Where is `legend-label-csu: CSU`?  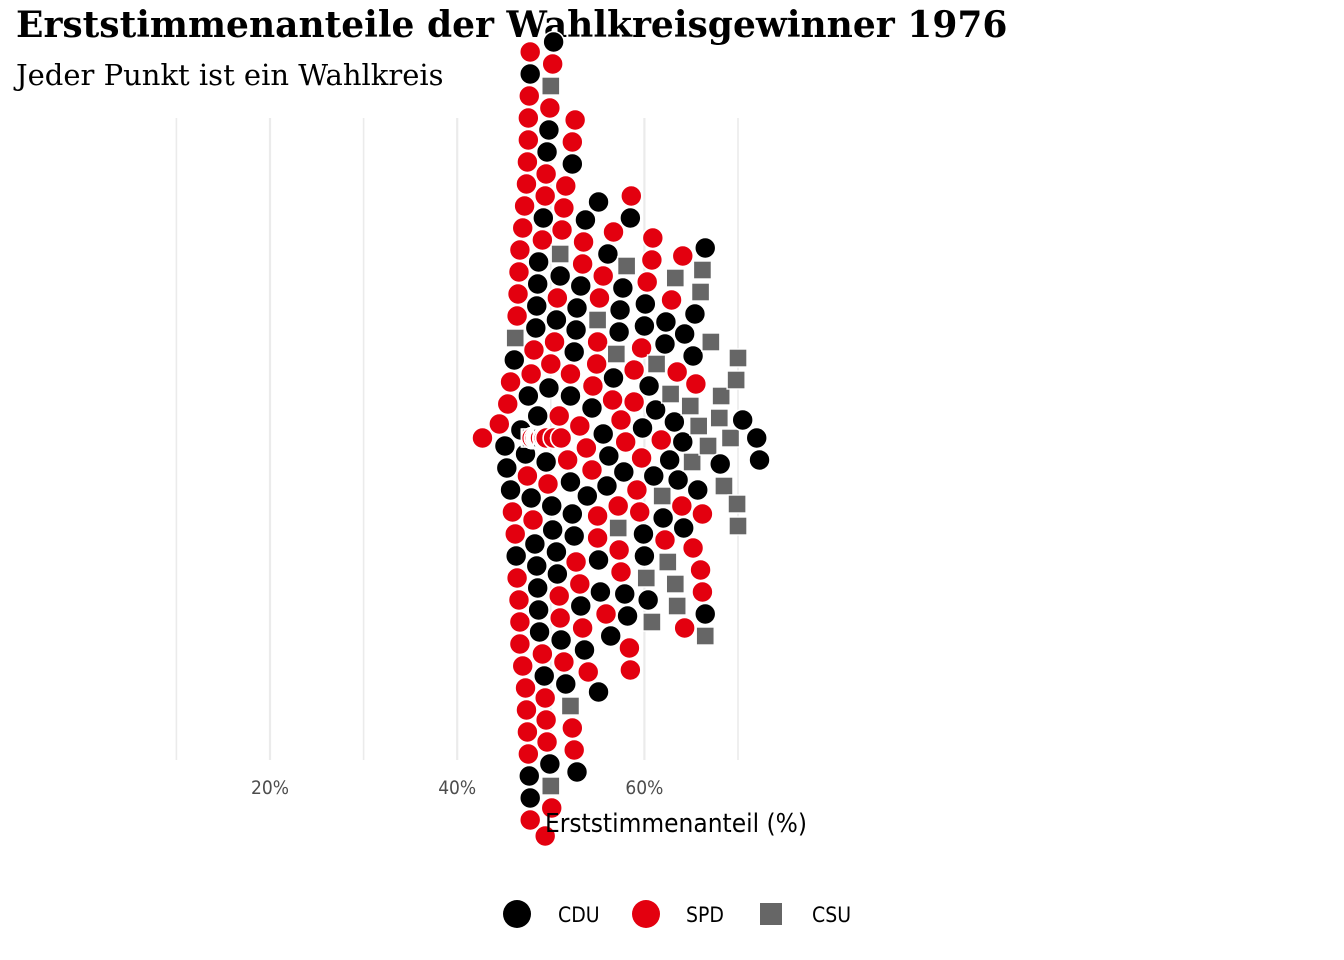 legend-label-csu: CSU is located at coordinates (831, 915).